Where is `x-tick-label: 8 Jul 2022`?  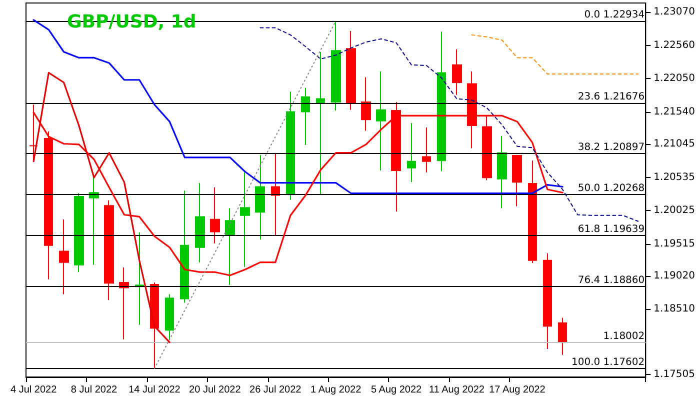
x-tick-label: 8 Jul 2022 is located at coordinates (94, 390).